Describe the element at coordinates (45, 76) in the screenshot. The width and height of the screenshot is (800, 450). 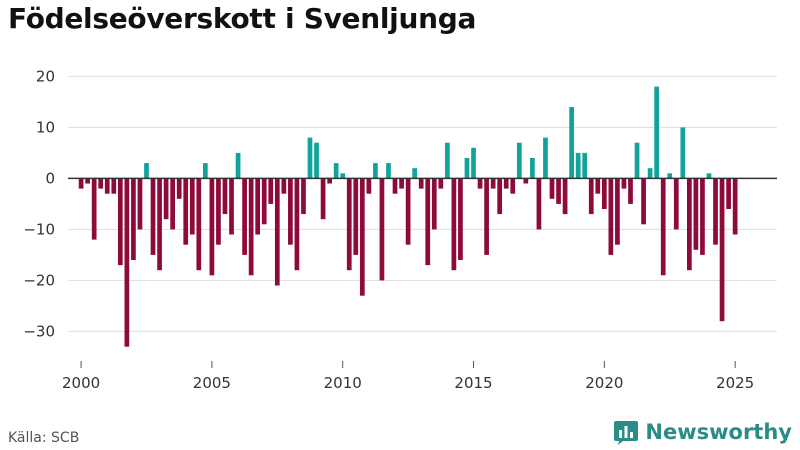
I see `y-tick-label: 20` at that location.